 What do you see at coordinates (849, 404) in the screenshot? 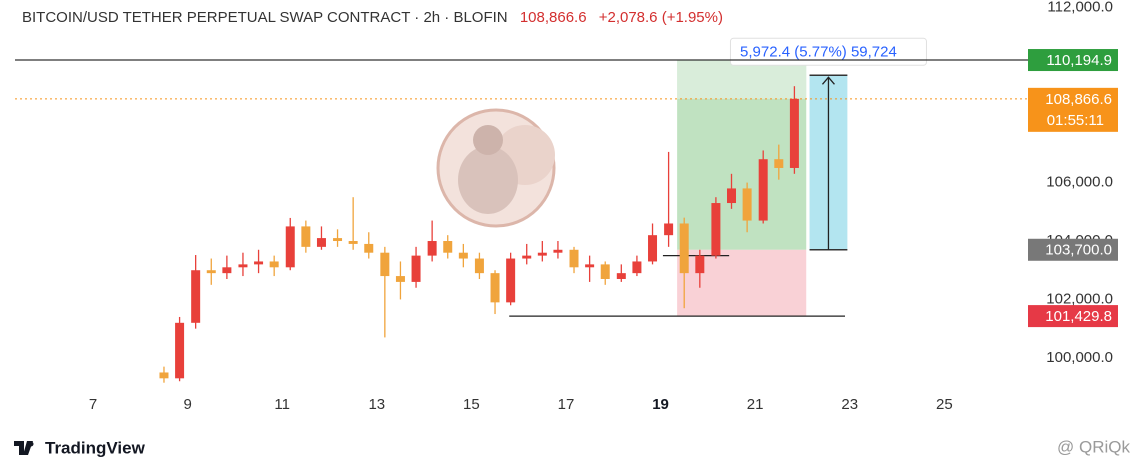
I see `x-tick-label: 23` at bounding box center [849, 404].